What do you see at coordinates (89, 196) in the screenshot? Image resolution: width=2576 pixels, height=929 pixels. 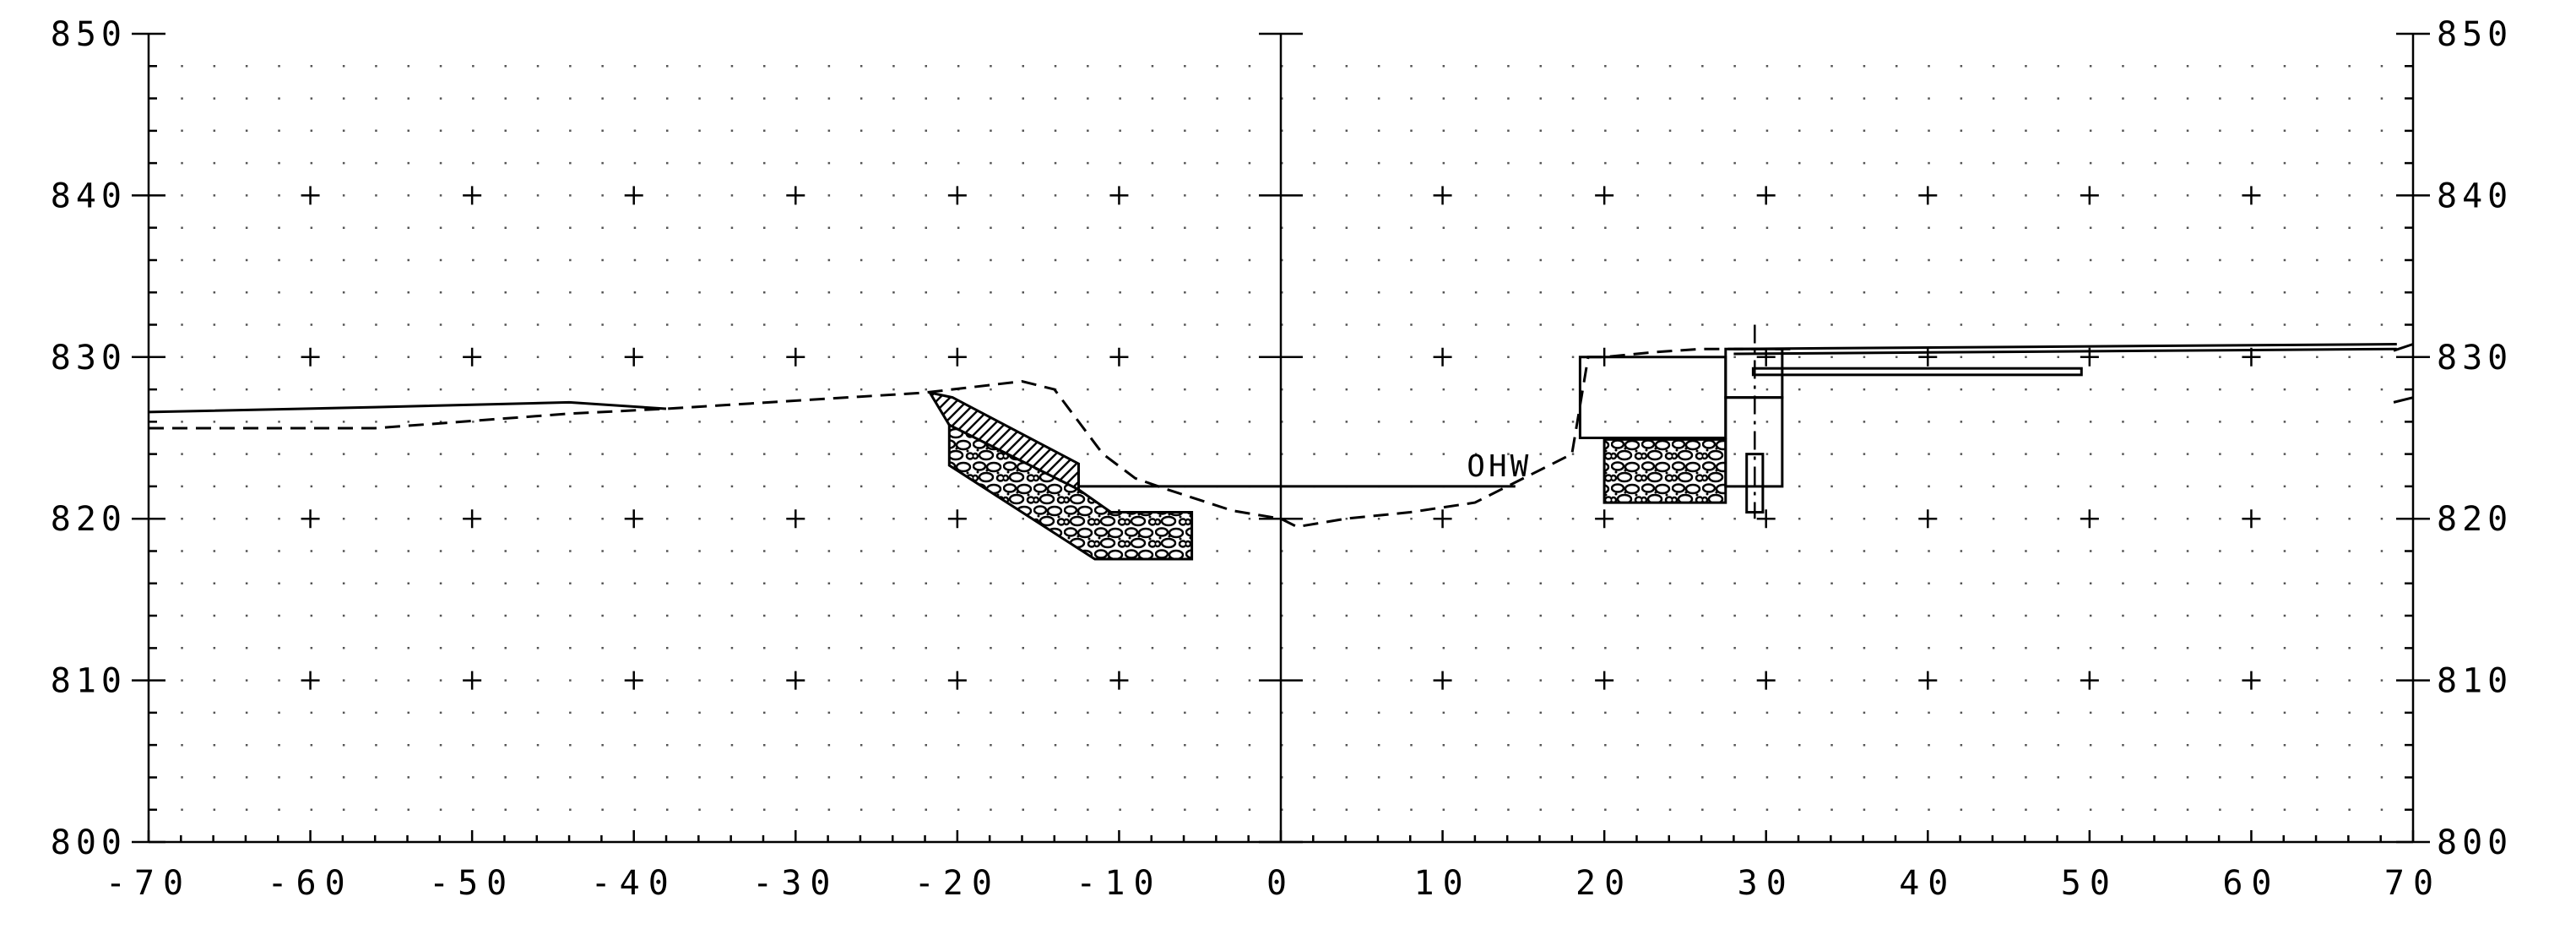 I see `y-tick-label-left: 840` at bounding box center [89, 196].